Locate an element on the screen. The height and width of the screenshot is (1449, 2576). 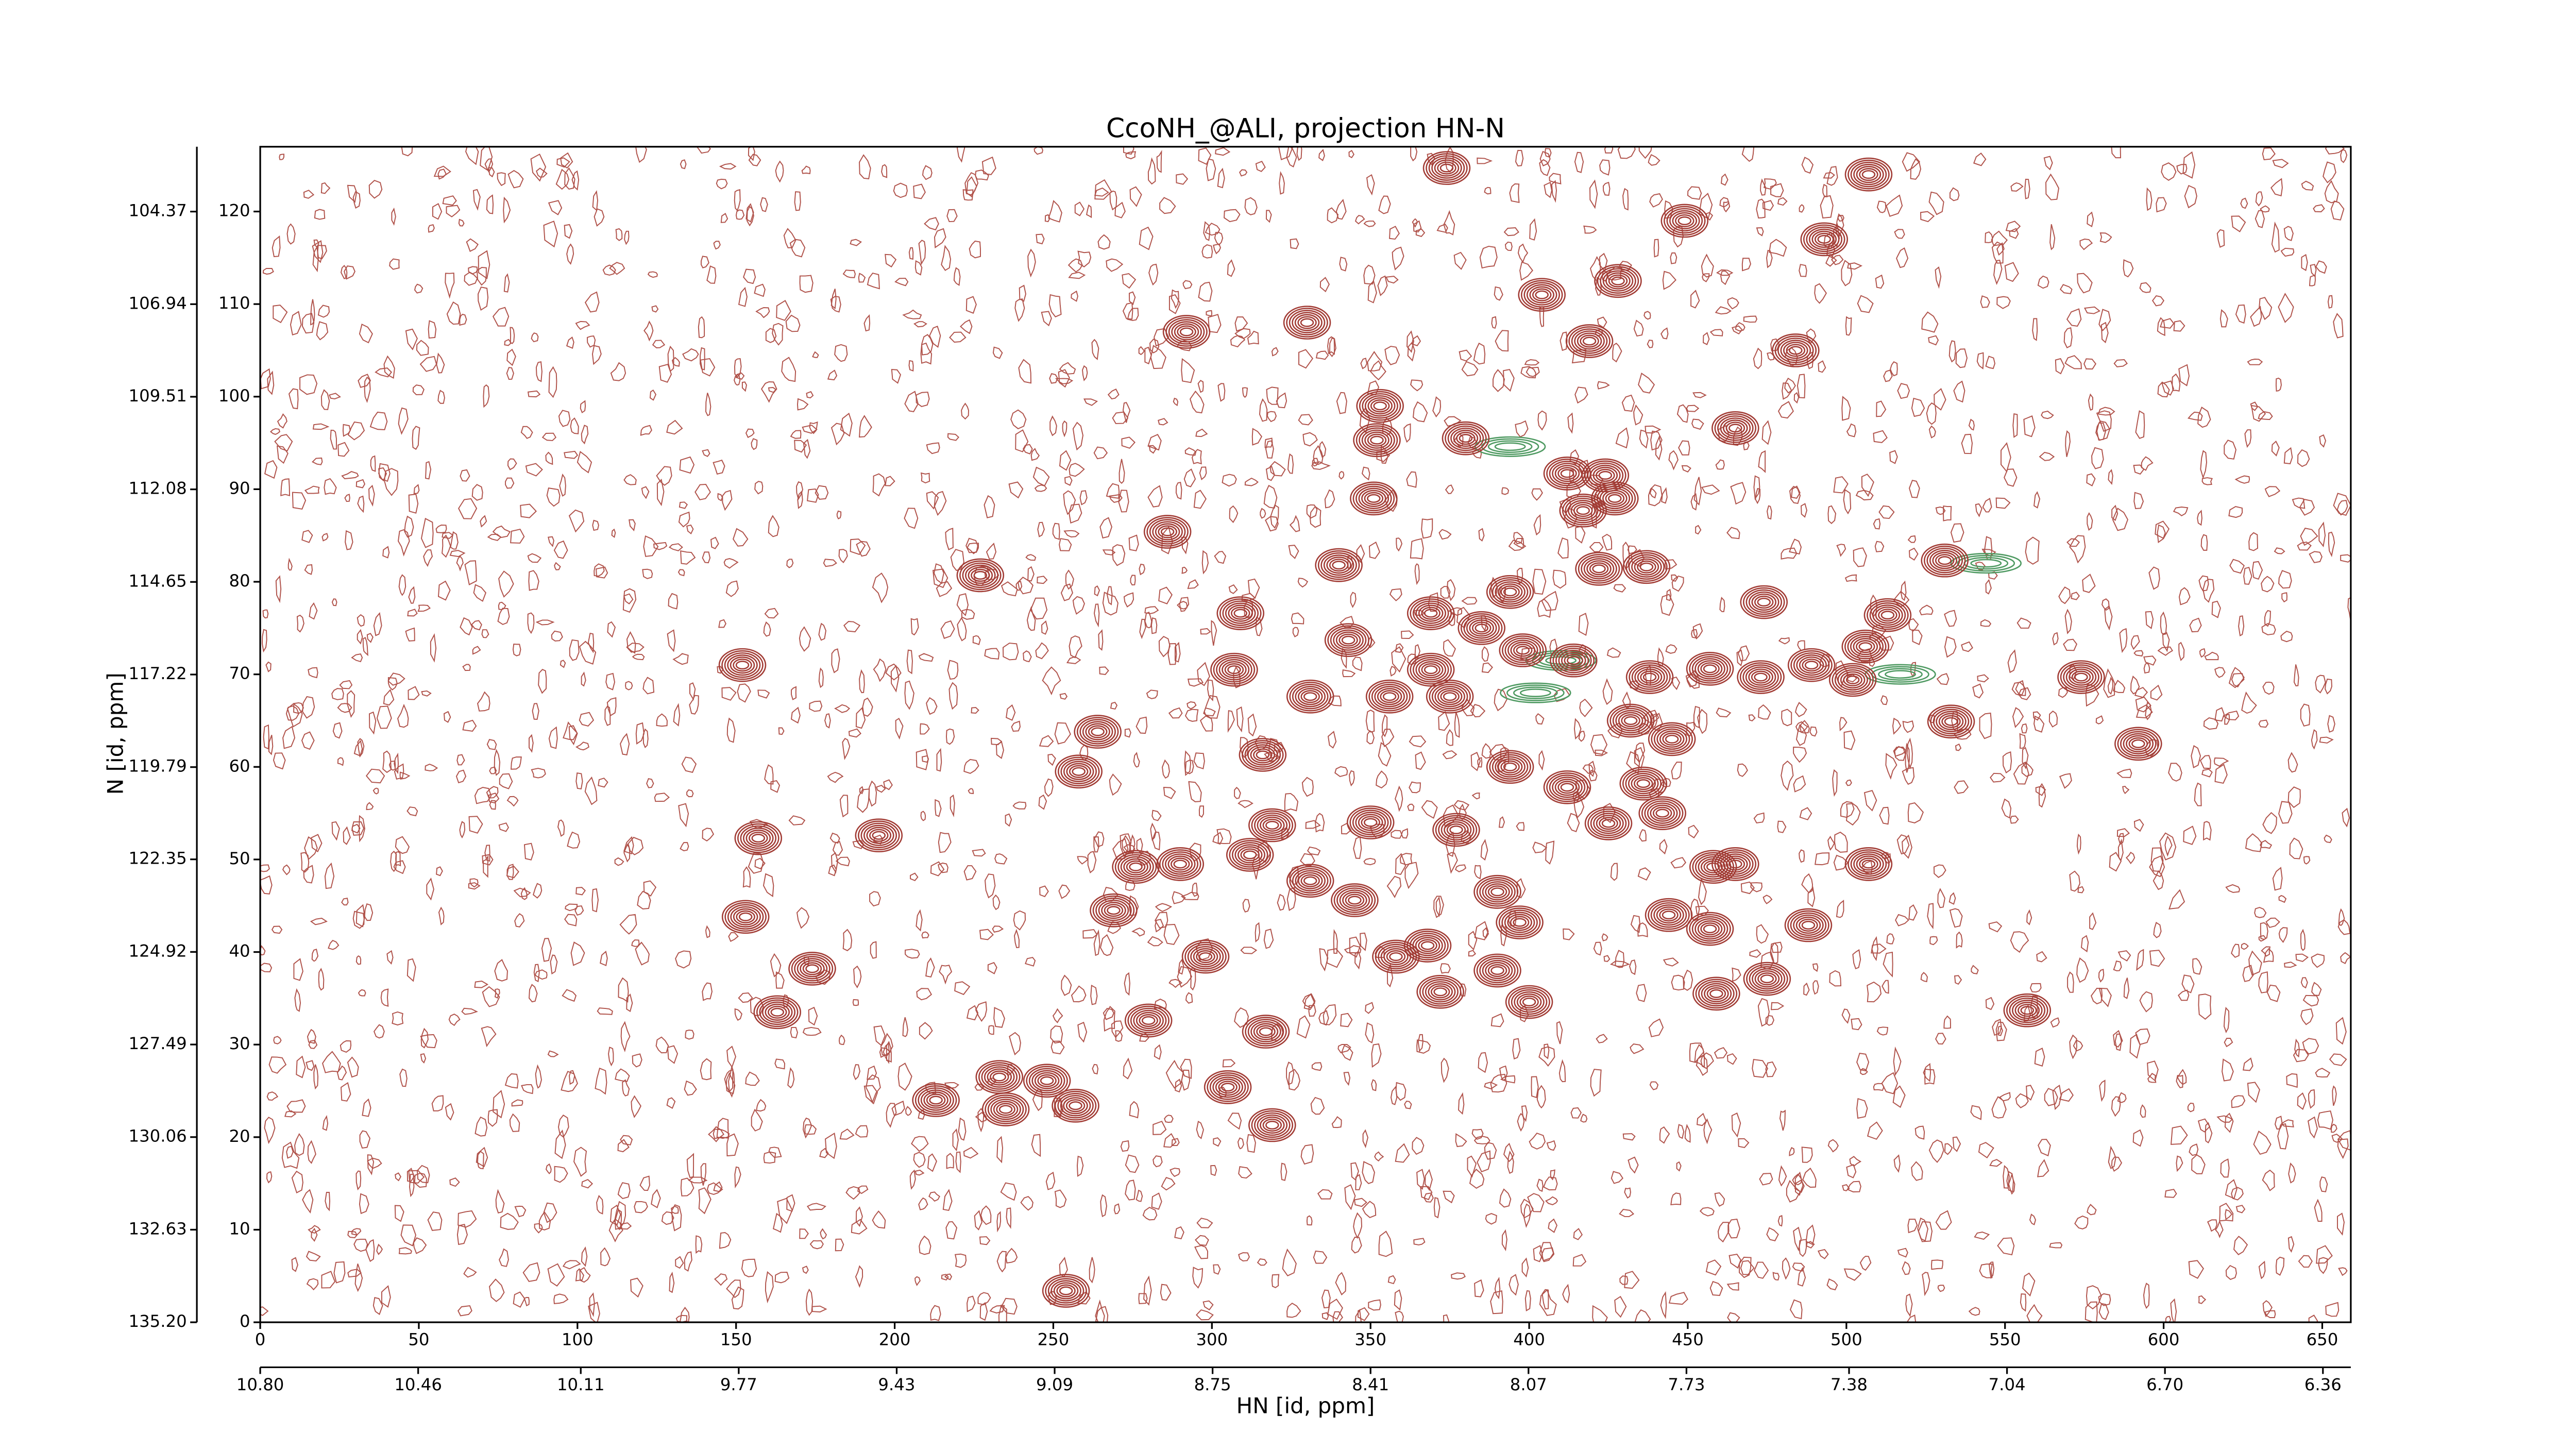
x-tick-label: 0 is located at coordinates (260, 1340).